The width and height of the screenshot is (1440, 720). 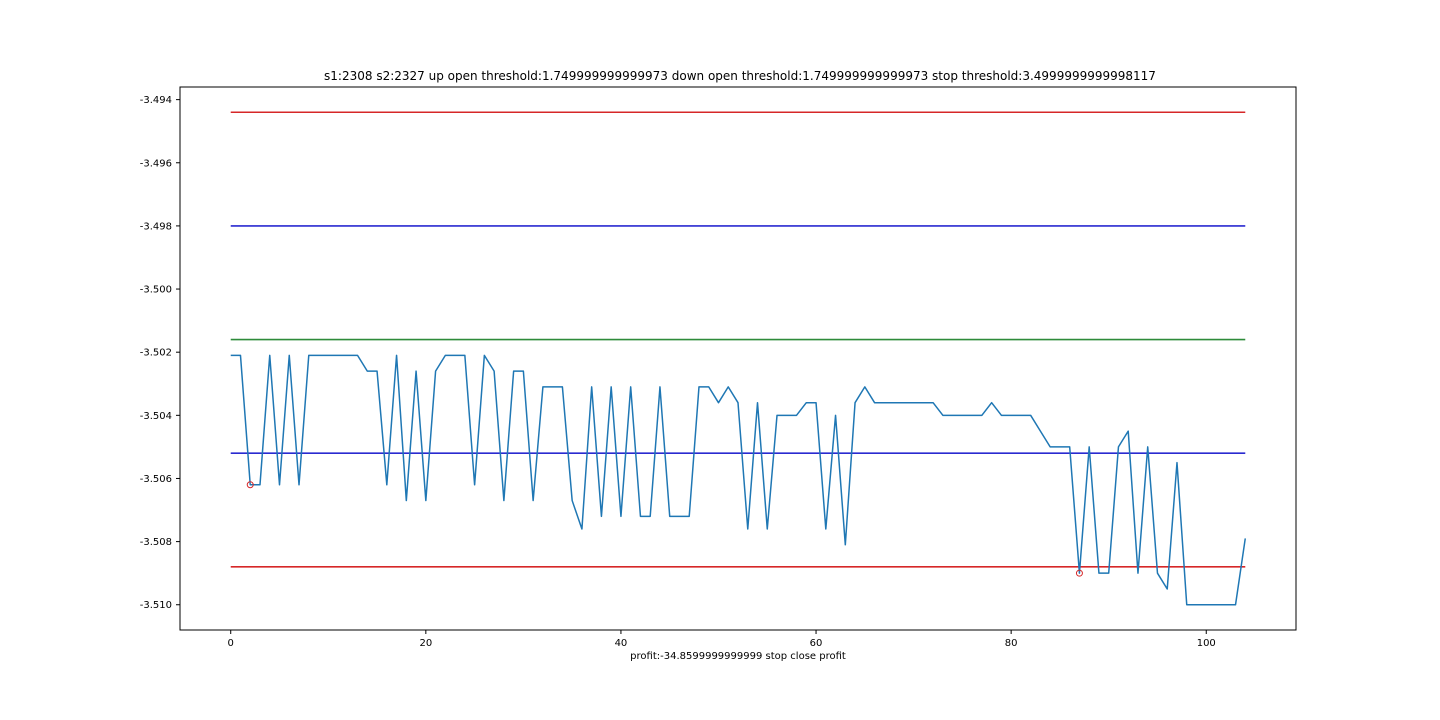 I want to click on x-axis: 0 20 40 60 80 100, so click(x=722, y=639).